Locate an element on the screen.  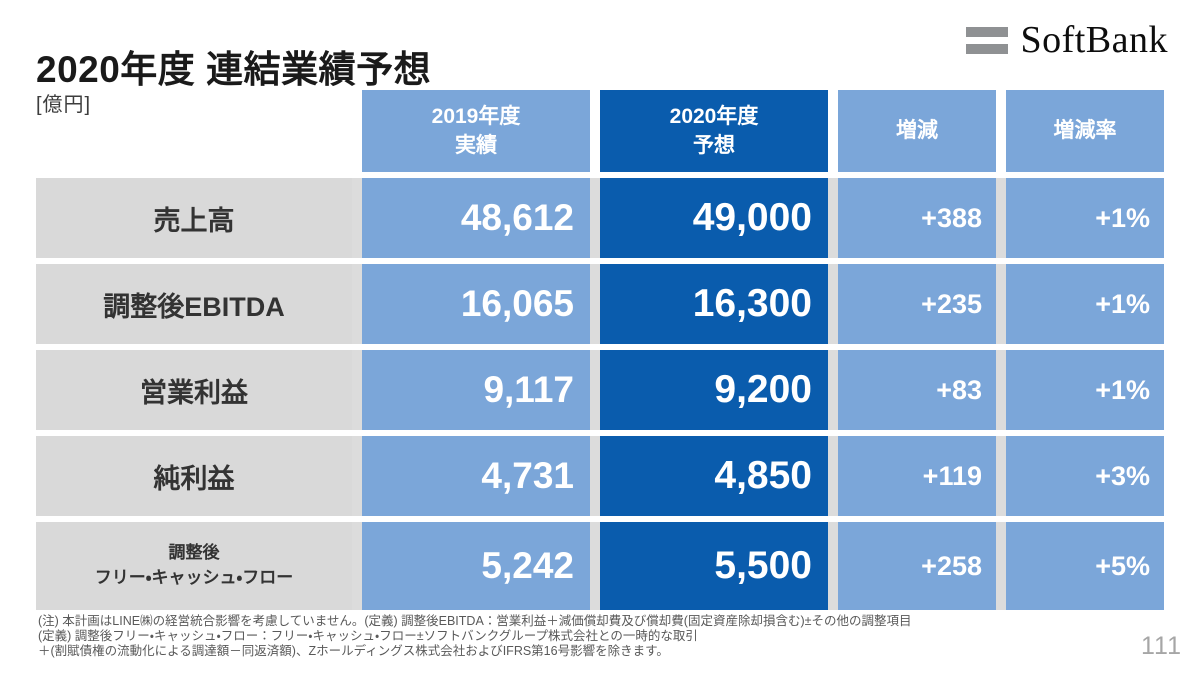
column-header-change: 増減 is located at coordinates (917, 131).